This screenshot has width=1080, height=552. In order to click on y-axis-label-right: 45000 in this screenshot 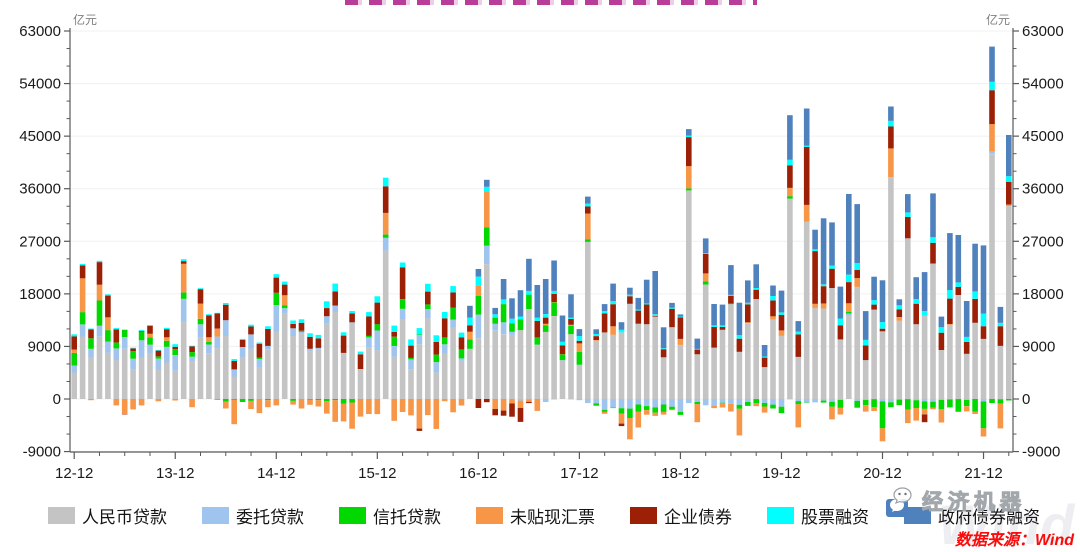, I will do `click(1043, 136)`.